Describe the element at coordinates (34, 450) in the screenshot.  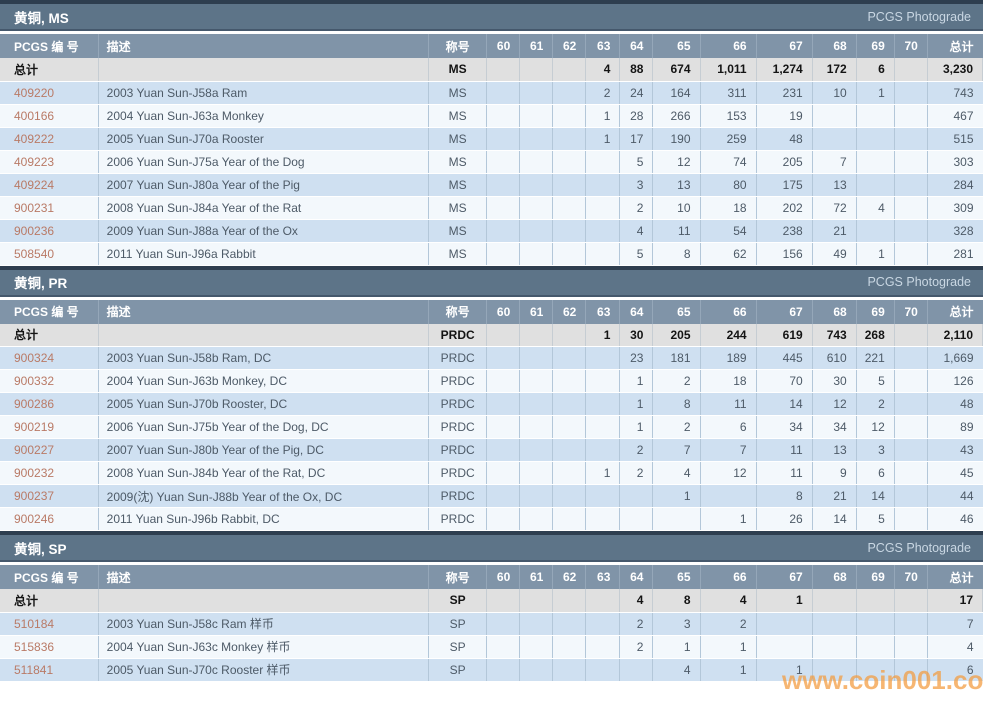
I see `pcgs-number-link: 900227` at that location.